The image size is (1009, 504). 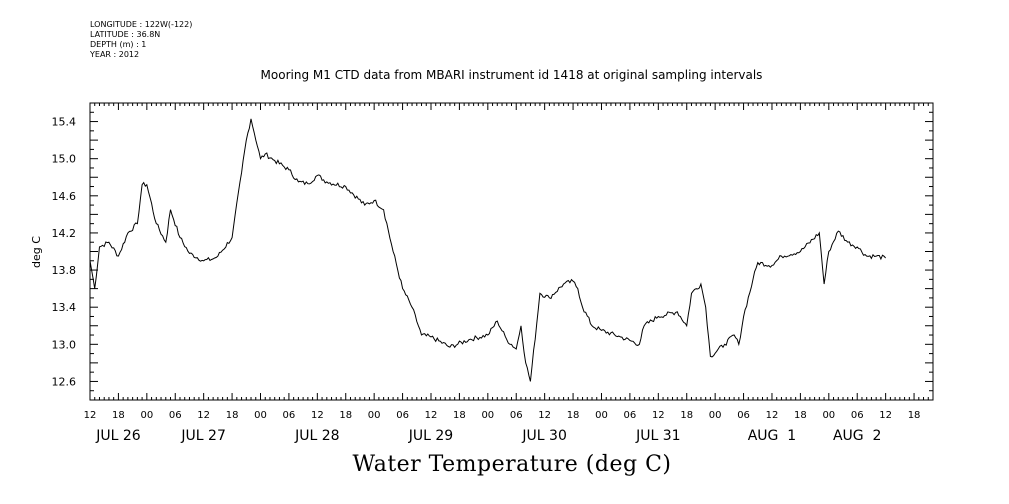 What do you see at coordinates (118, 436) in the screenshot?
I see `x-day-label: JUL 26` at bounding box center [118, 436].